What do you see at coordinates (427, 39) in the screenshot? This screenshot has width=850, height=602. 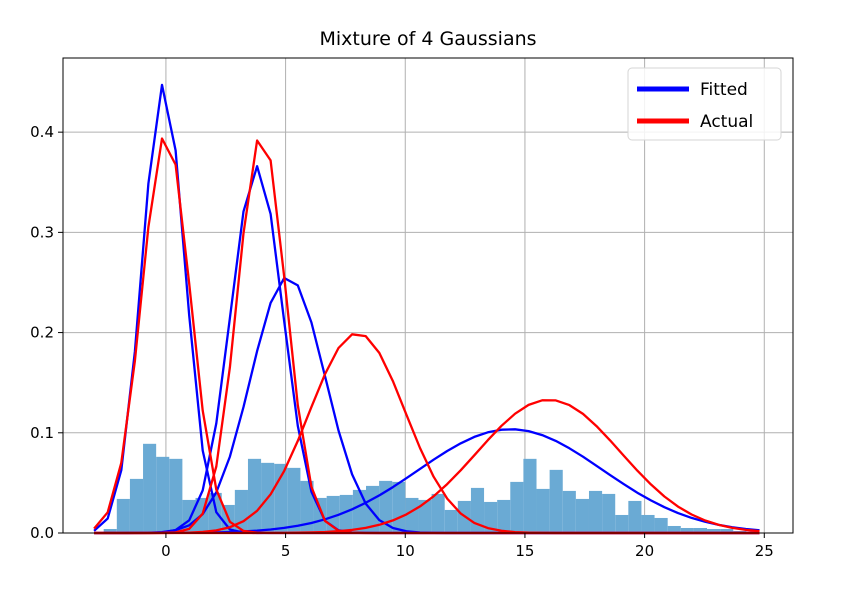 I see `chart-title: Mixture of 4 Gaussians` at bounding box center [427, 39].